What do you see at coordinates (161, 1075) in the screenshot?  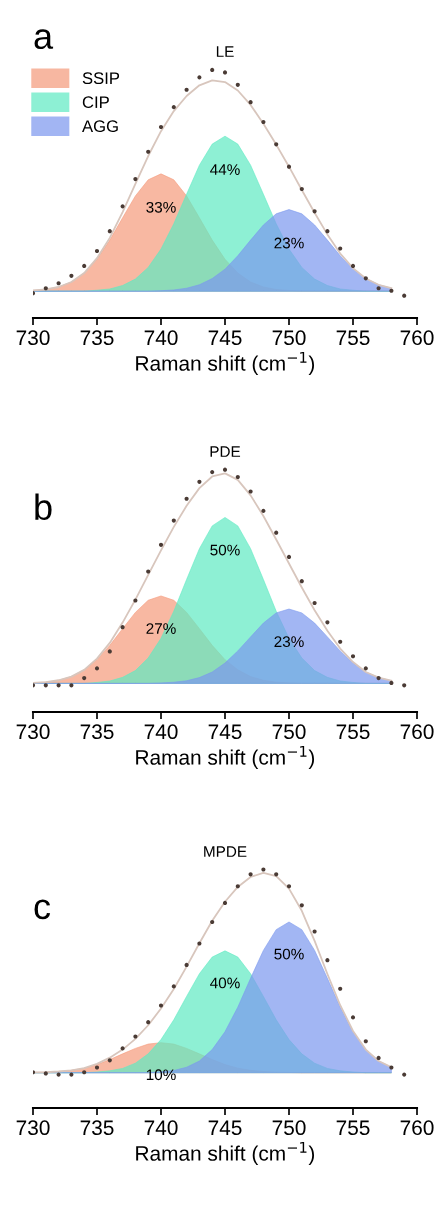 I see `annotation: 10%` at bounding box center [161, 1075].